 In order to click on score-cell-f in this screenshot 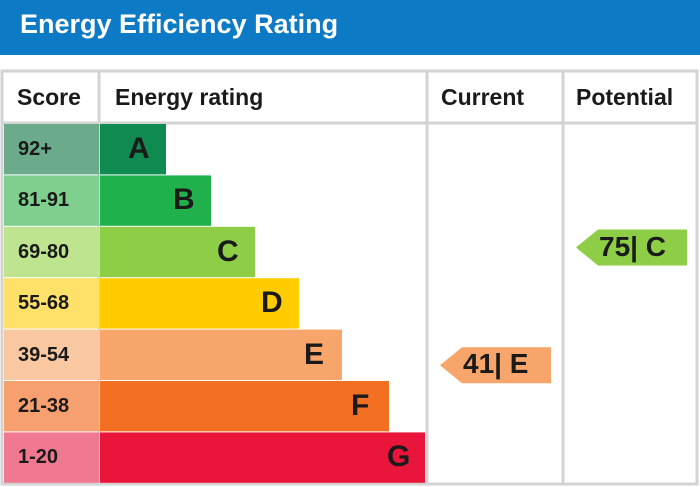, I will do `click(51, 406)`.